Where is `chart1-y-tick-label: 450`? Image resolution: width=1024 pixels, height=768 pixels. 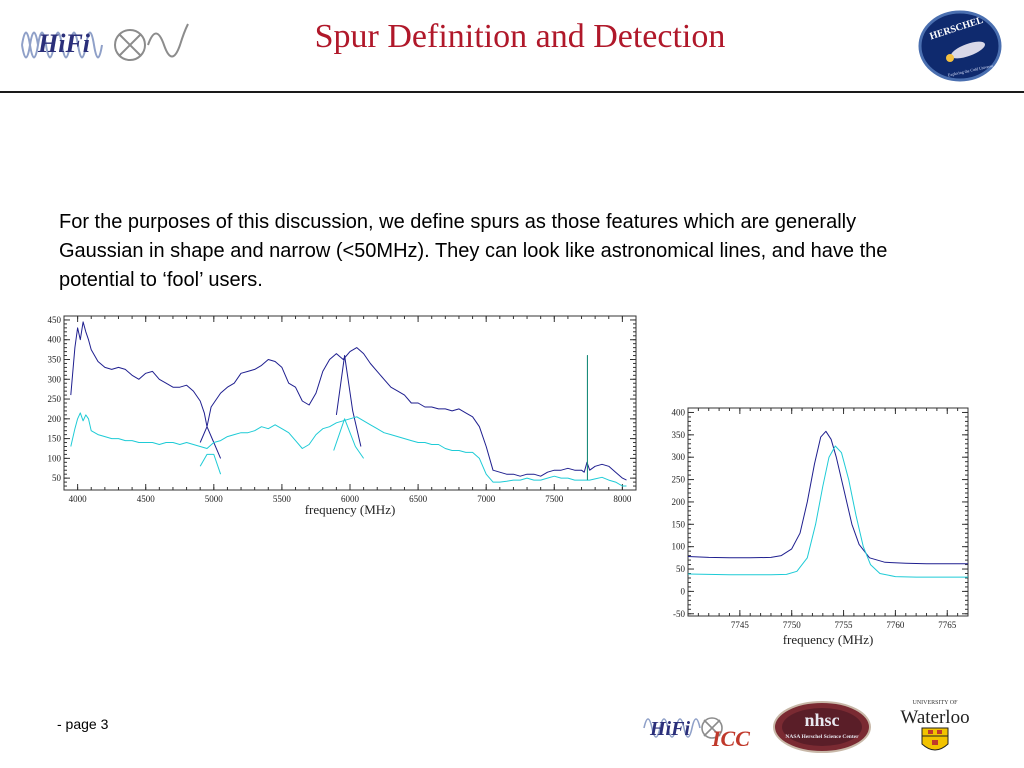 chart1-y-tick-label: 450 is located at coordinates (55, 320).